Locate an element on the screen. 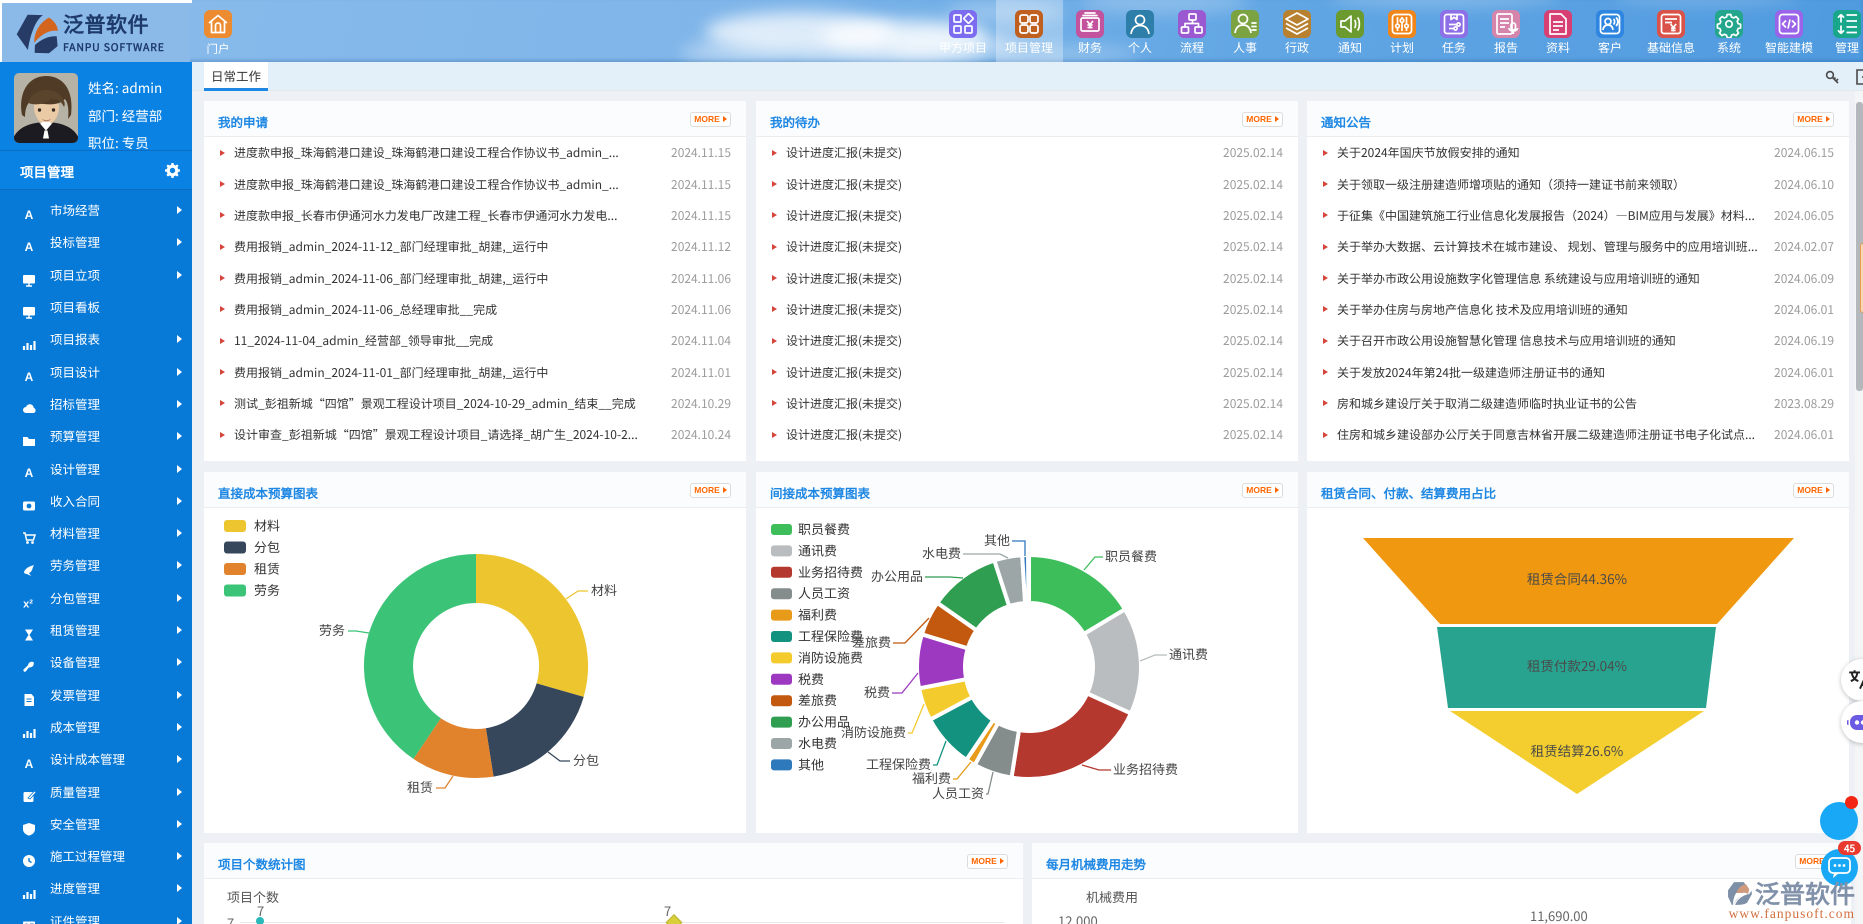  svg-text: 11,690.00 is located at coordinates (1559, 915).